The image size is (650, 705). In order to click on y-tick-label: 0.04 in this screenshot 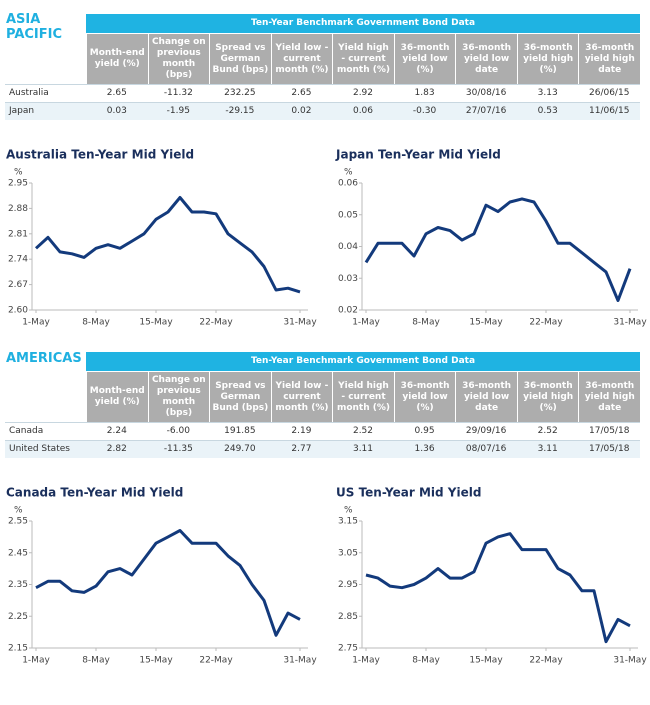, I will do `click(348, 247)`.